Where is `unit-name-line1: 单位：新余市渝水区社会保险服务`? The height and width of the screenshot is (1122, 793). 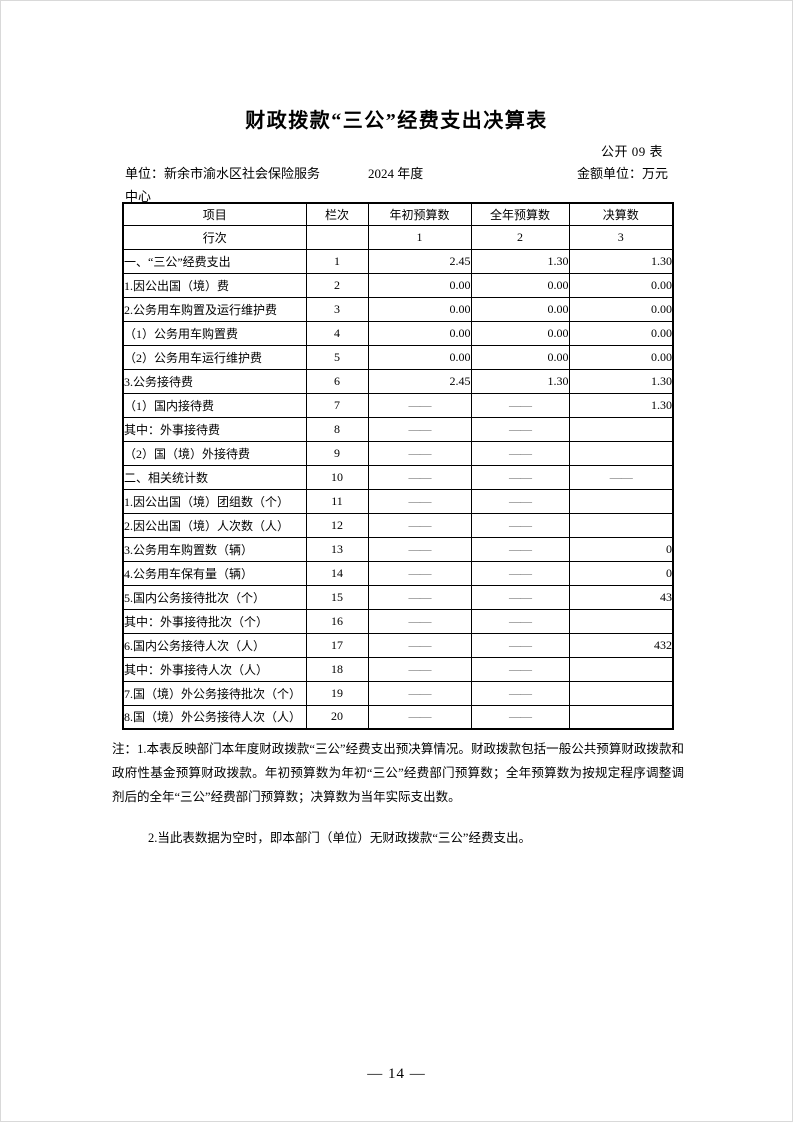 unit-name-line1: 单位：新余市渝水区社会保险服务 is located at coordinates (223, 173).